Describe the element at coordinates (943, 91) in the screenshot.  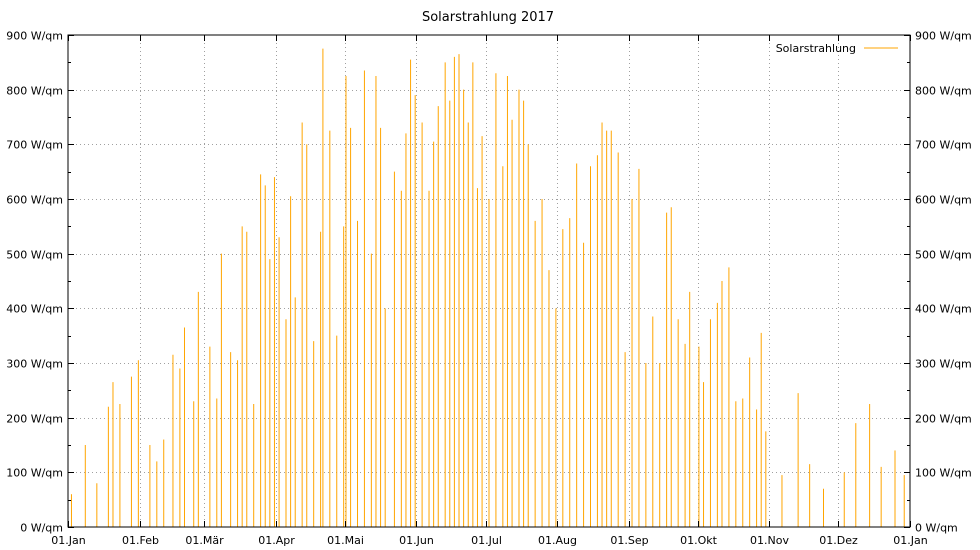
I see `y-tick-label-right: 800 W/qm` at that location.